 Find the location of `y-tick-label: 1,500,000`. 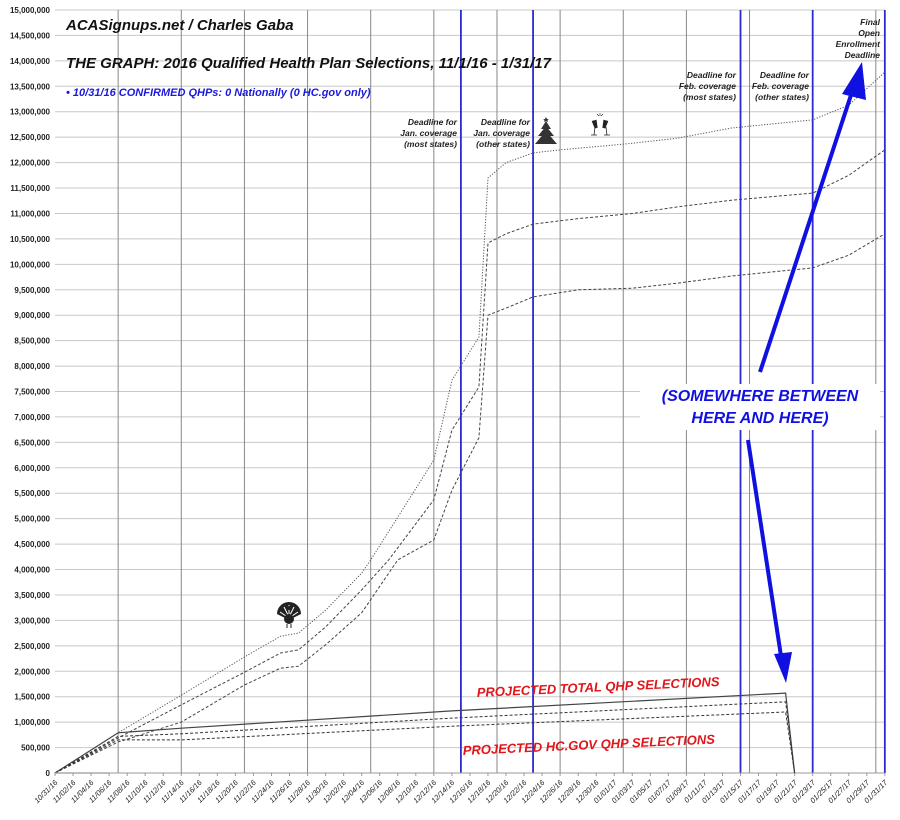

y-tick-label: 1,500,000 is located at coordinates (32, 697).